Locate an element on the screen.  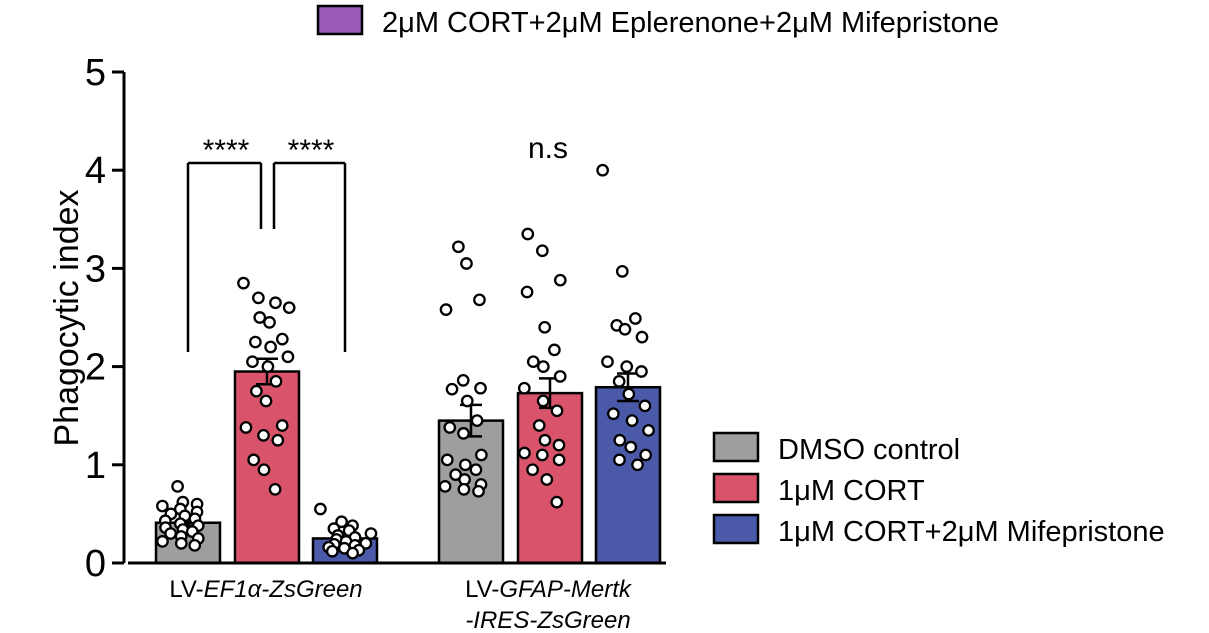
group-label-line2-1: -IRES-ZsGreen is located at coordinates (547, 620).